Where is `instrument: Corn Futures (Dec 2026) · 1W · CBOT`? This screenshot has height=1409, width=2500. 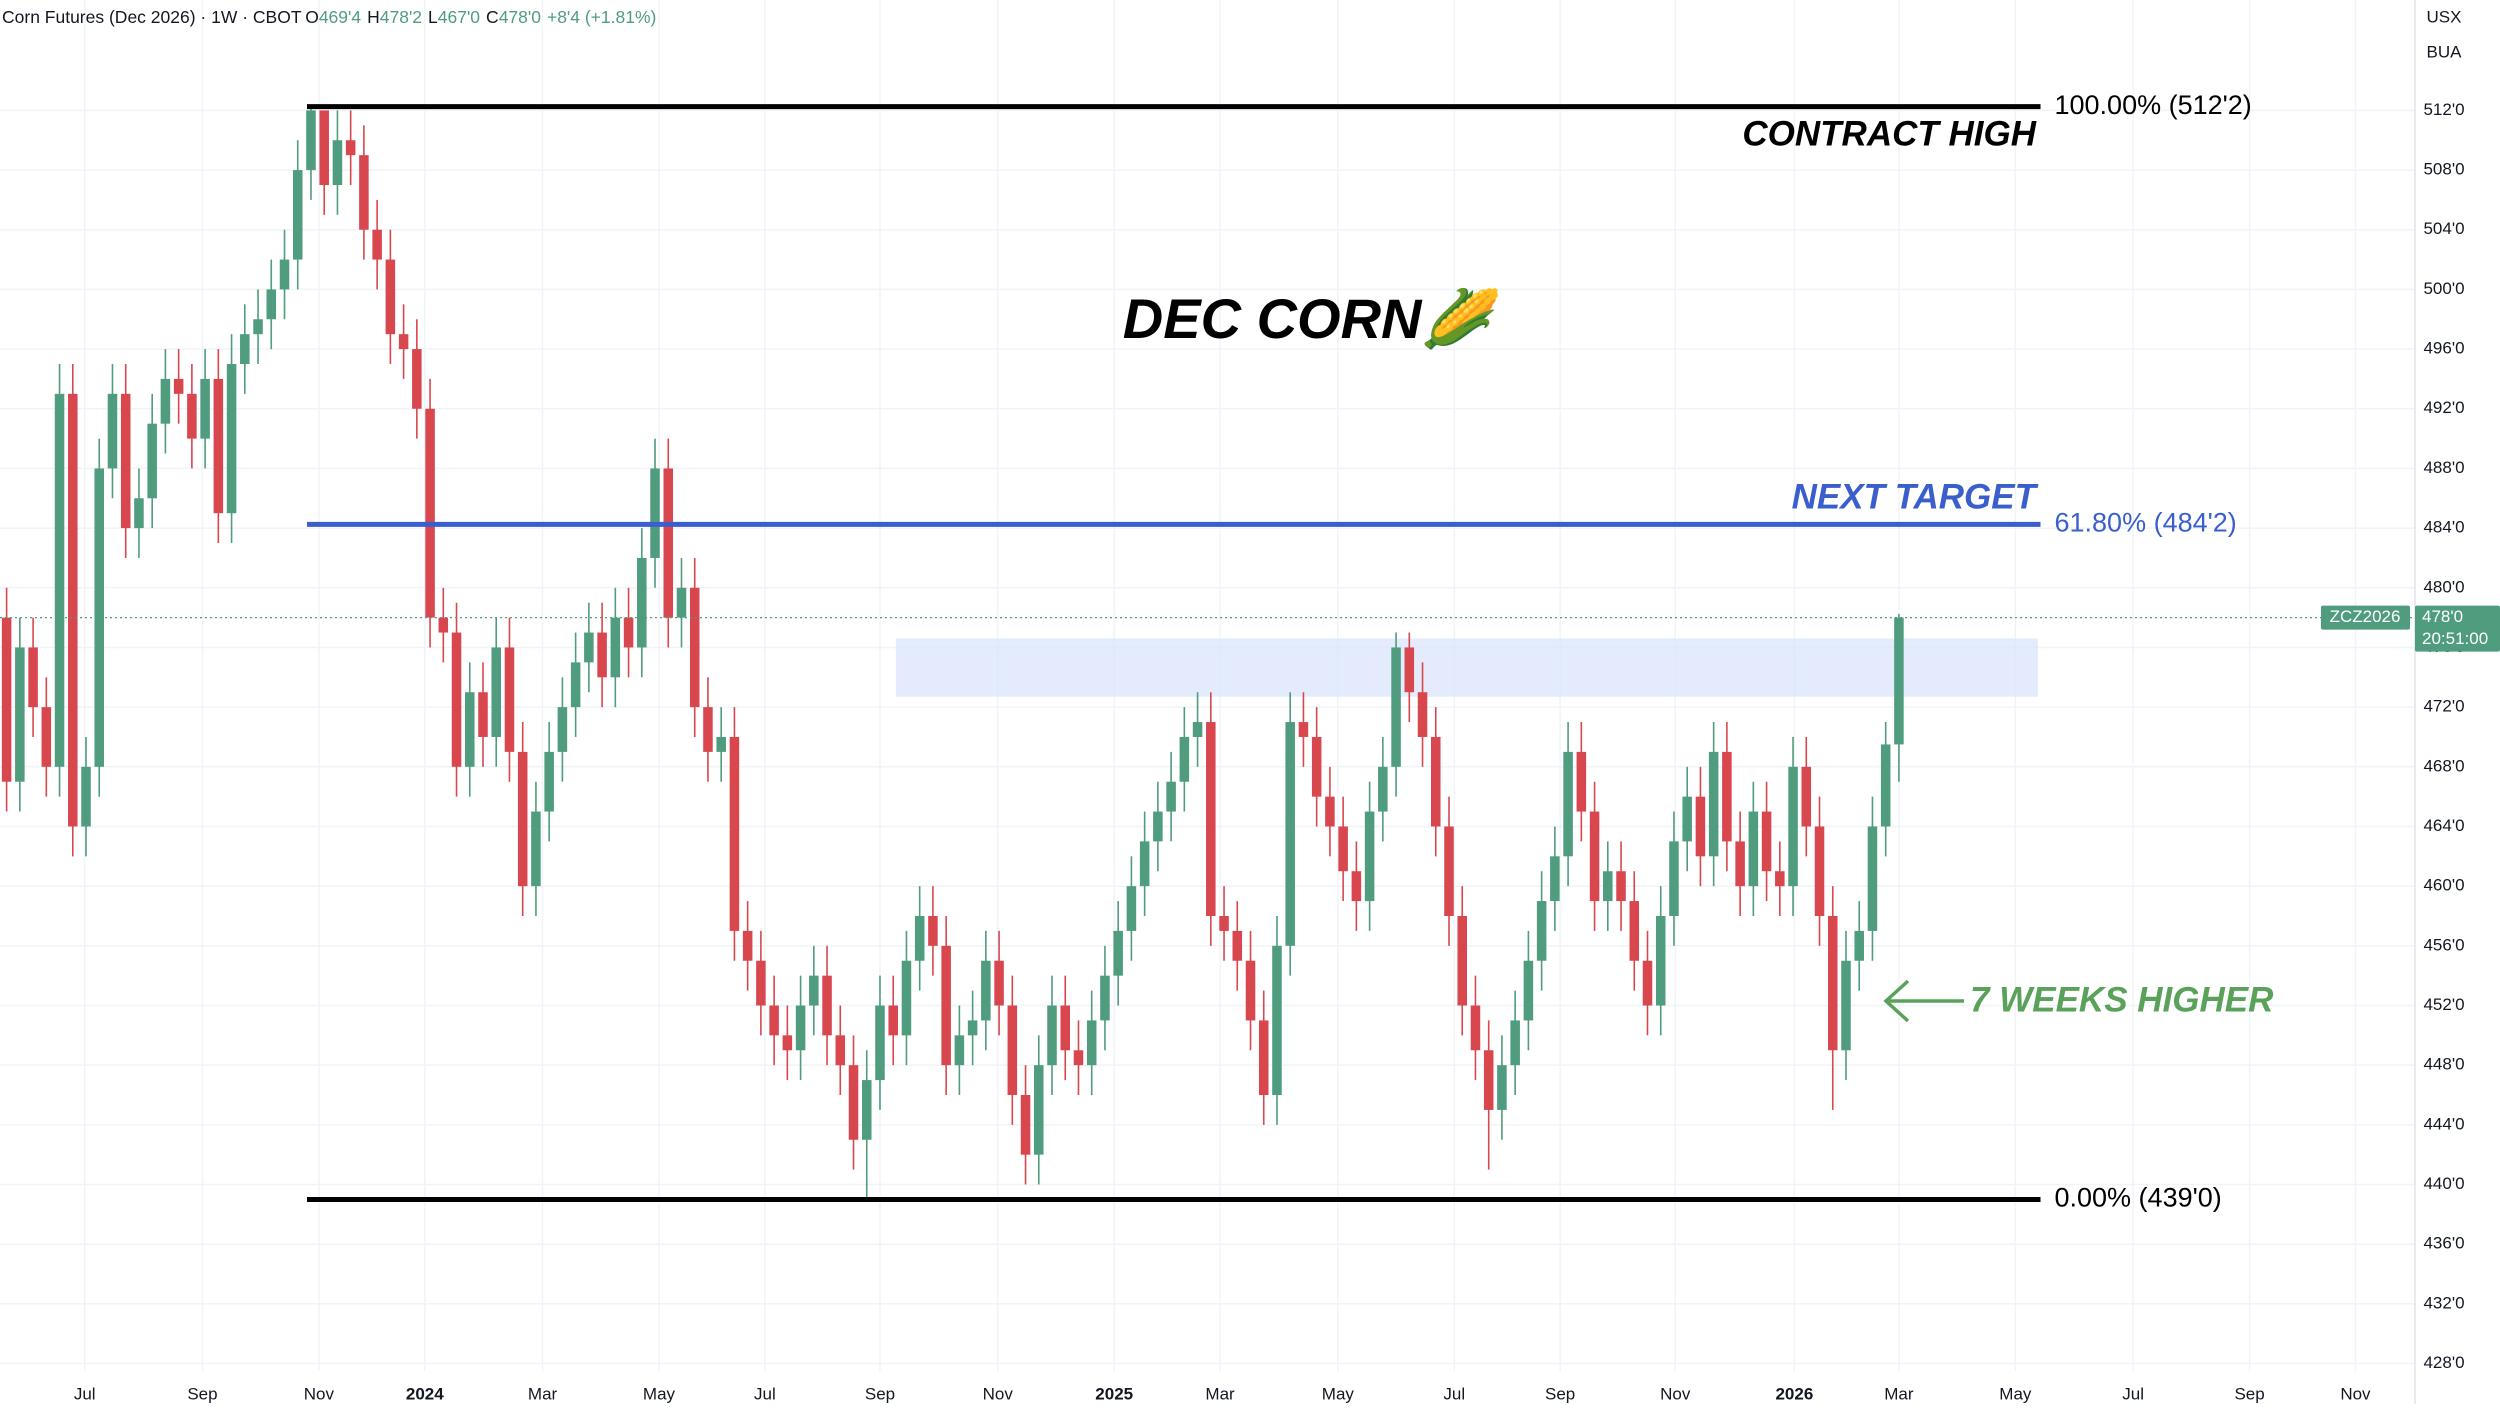 instrument: Corn Futures (Dec 2026) · 1W · CBOT is located at coordinates (152, 17).